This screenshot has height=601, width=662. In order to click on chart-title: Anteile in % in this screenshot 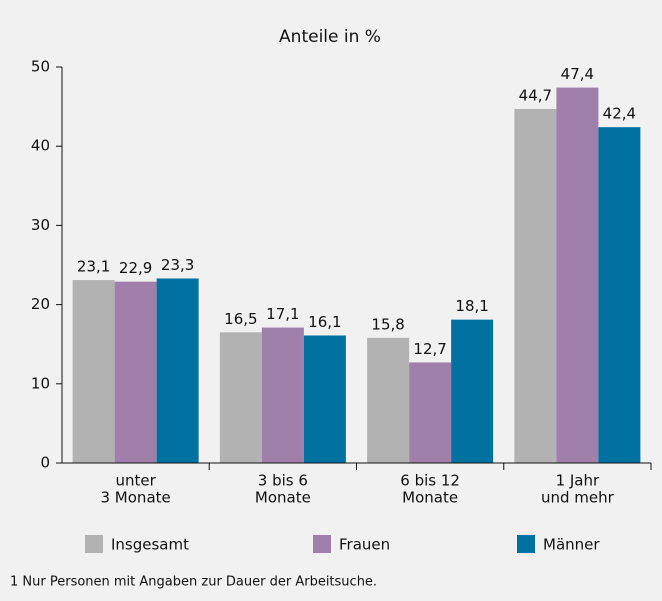, I will do `click(330, 37)`.